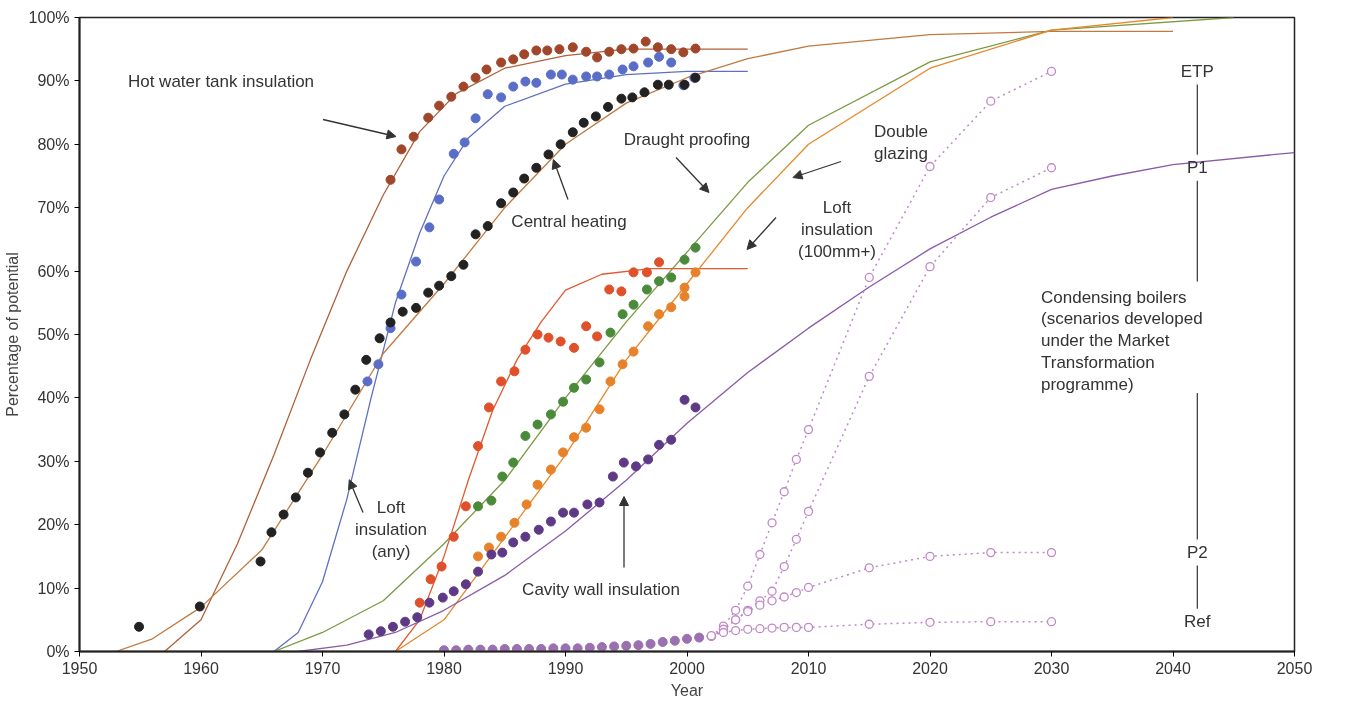  Describe the element at coordinates (930, 668) in the screenshot. I see `x-tick-label: 2020` at that location.